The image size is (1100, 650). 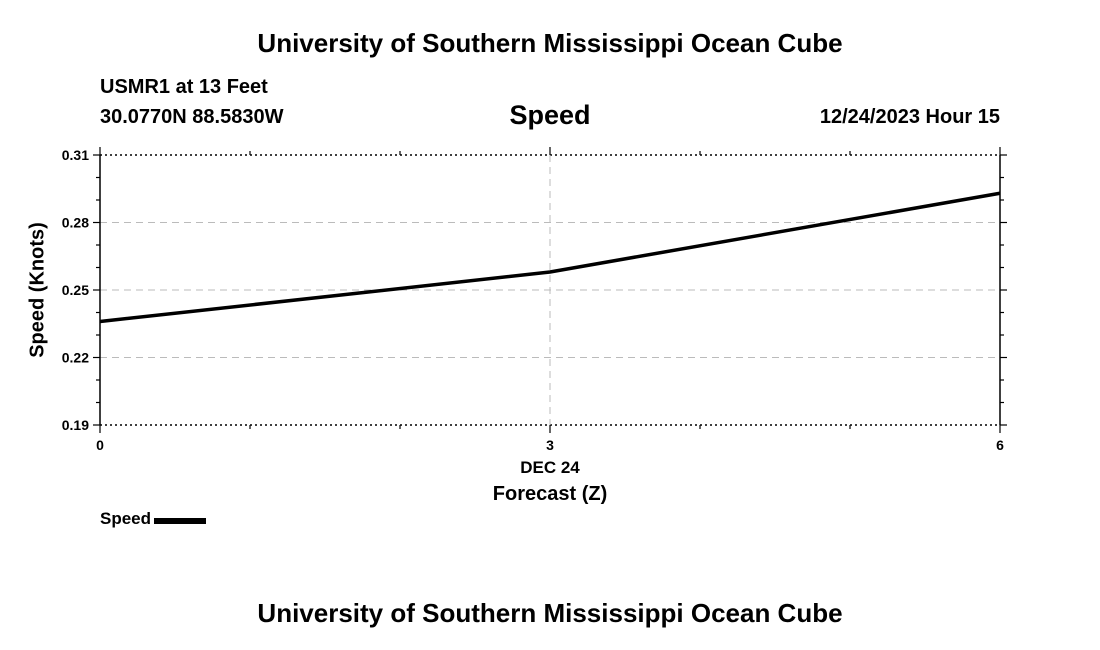 What do you see at coordinates (550, 115) in the screenshot?
I see `chart-title: Speed` at bounding box center [550, 115].